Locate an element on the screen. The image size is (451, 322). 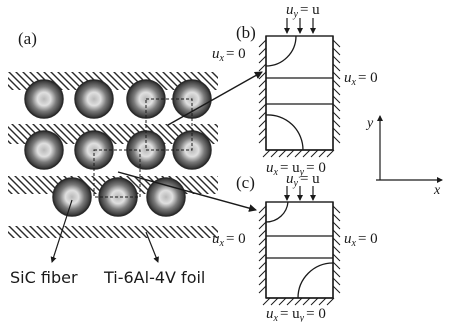
arrow-to-panel-c is located at coordinates (187, 191).